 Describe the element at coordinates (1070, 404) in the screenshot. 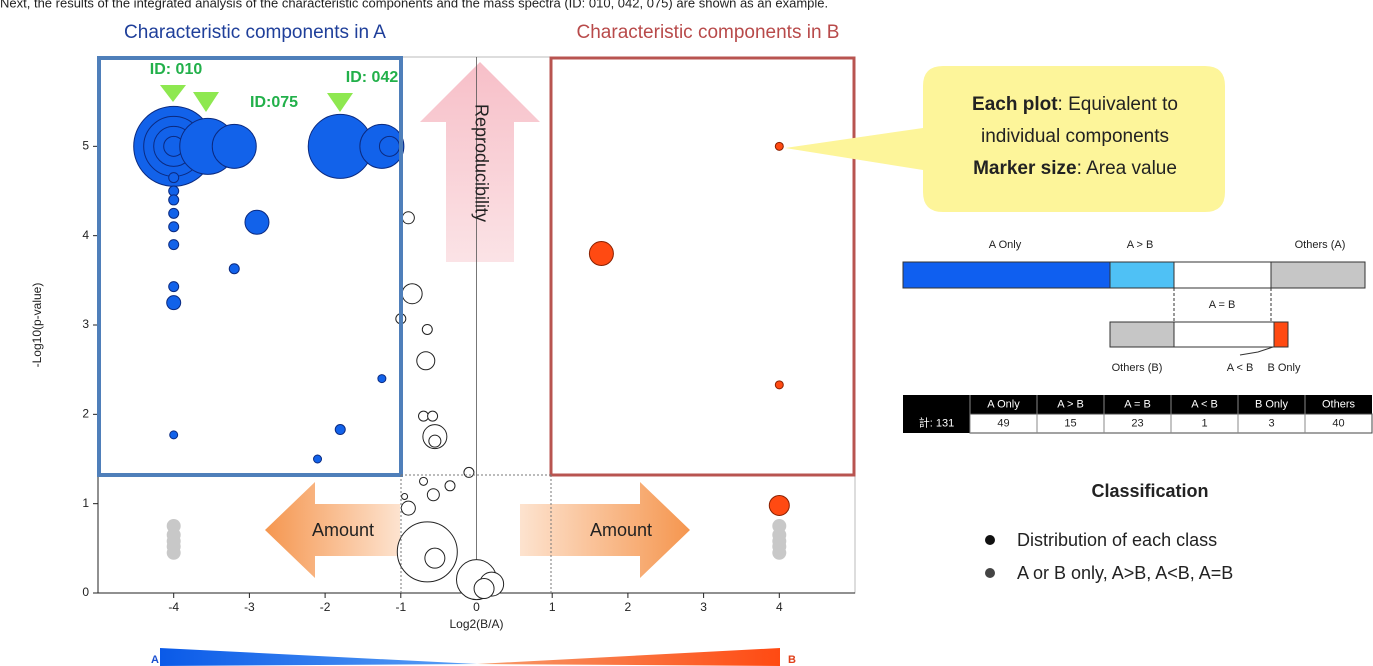

I see `table-header-cell: A > B` at that location.